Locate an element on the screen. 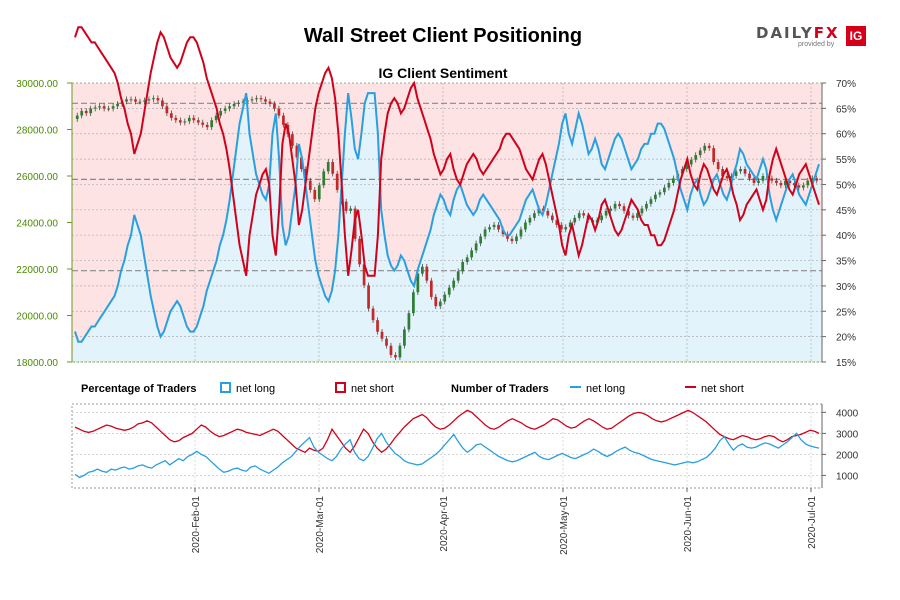 Image resolution: width=900 pixels, height=600 pixels. logo-provided-by: provided by is located at coordinates (816, 44).